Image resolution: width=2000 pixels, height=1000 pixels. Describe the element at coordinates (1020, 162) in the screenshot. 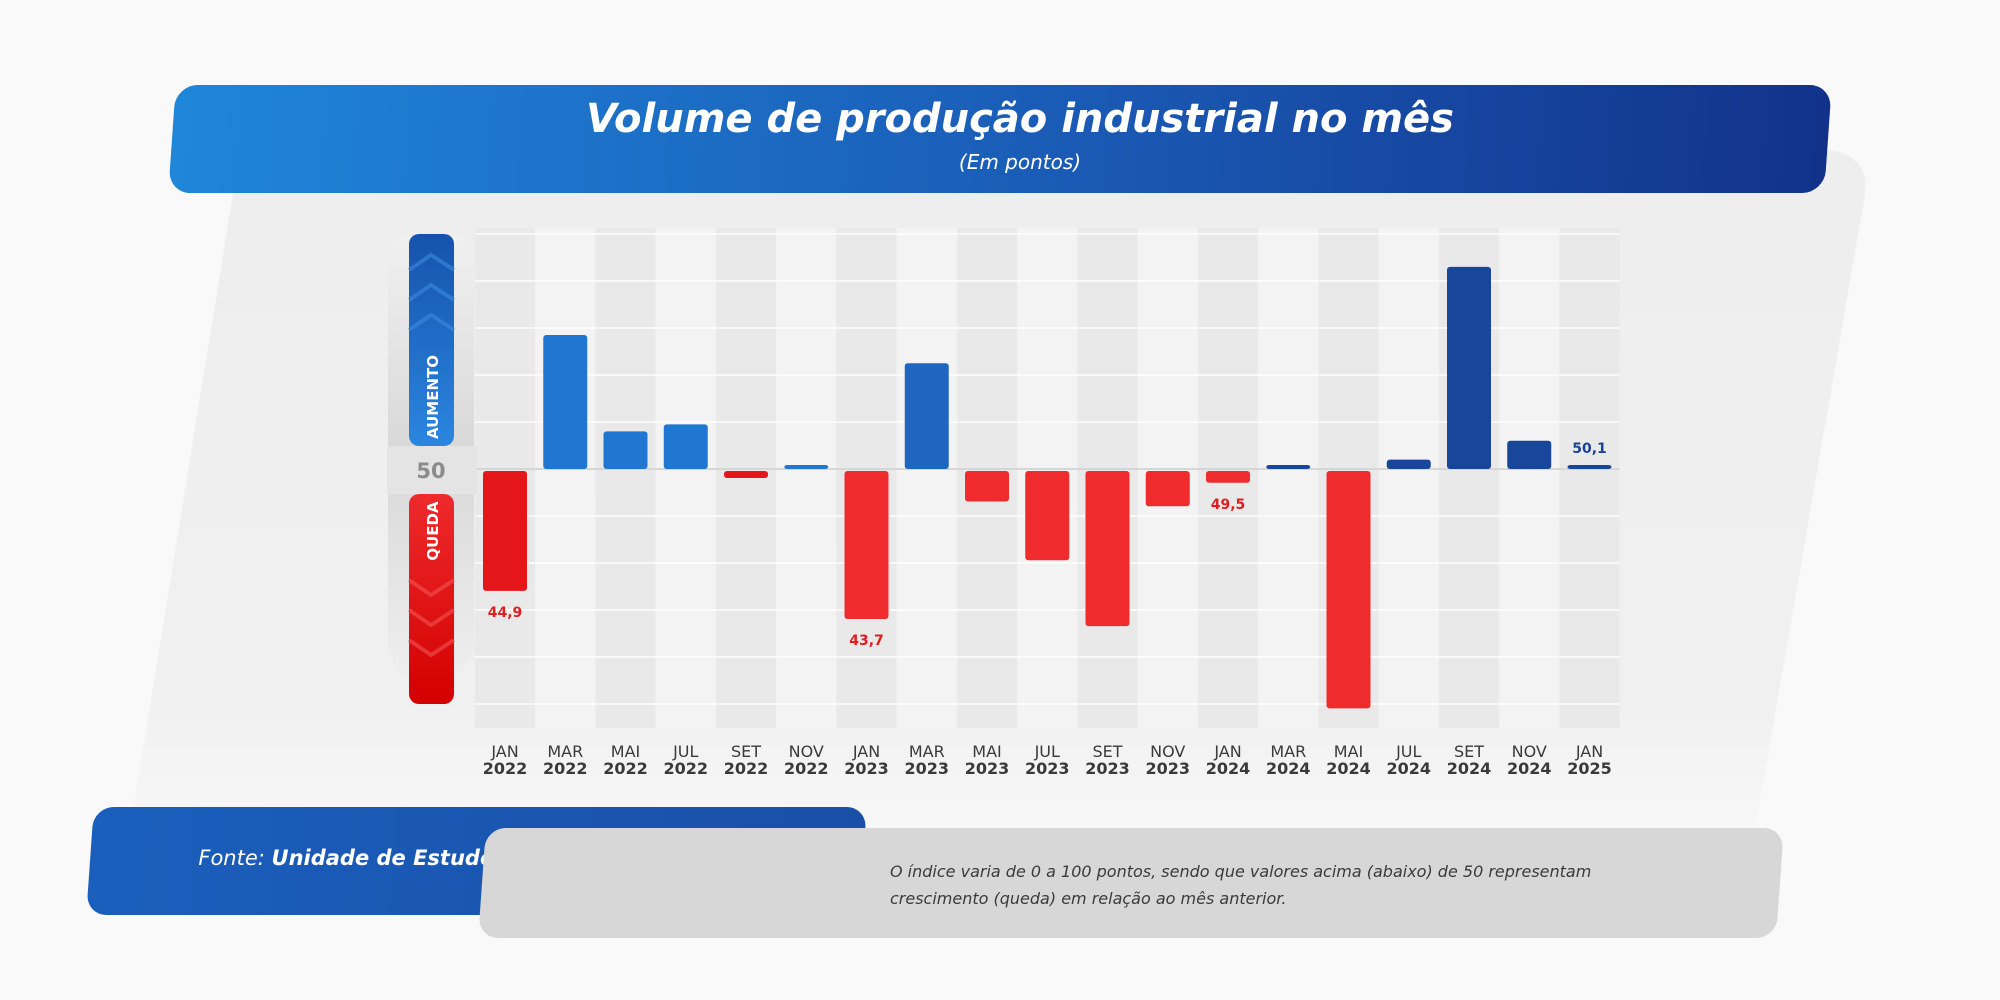

I see `chart-subtitle: (Em pontos)` at that location.